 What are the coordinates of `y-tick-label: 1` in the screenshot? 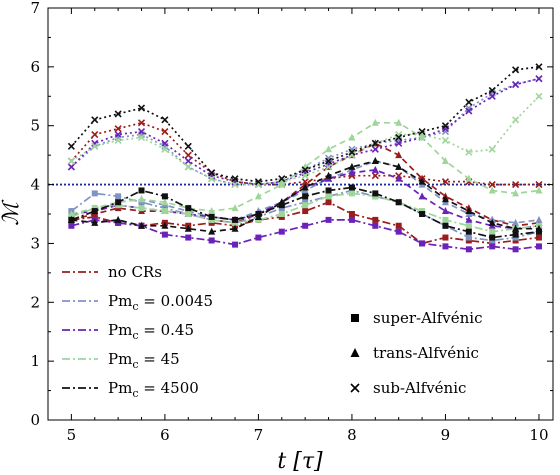 It's located at (35, 361).